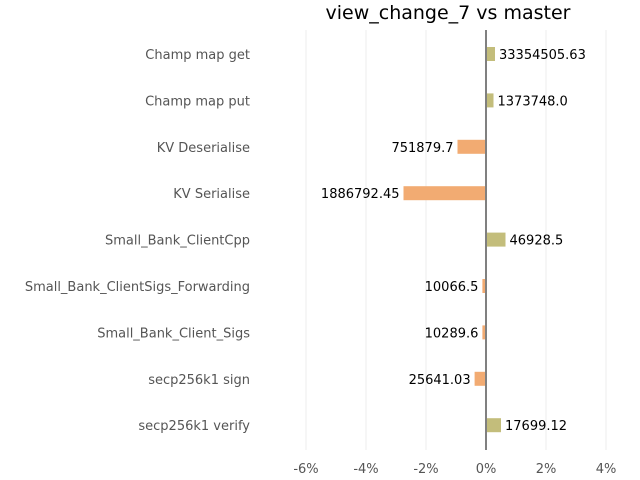  What do you see at coordinates (360, 194) in the screenshot?
I see `data-label: 1886792.45` at bounding box center [360, 194].